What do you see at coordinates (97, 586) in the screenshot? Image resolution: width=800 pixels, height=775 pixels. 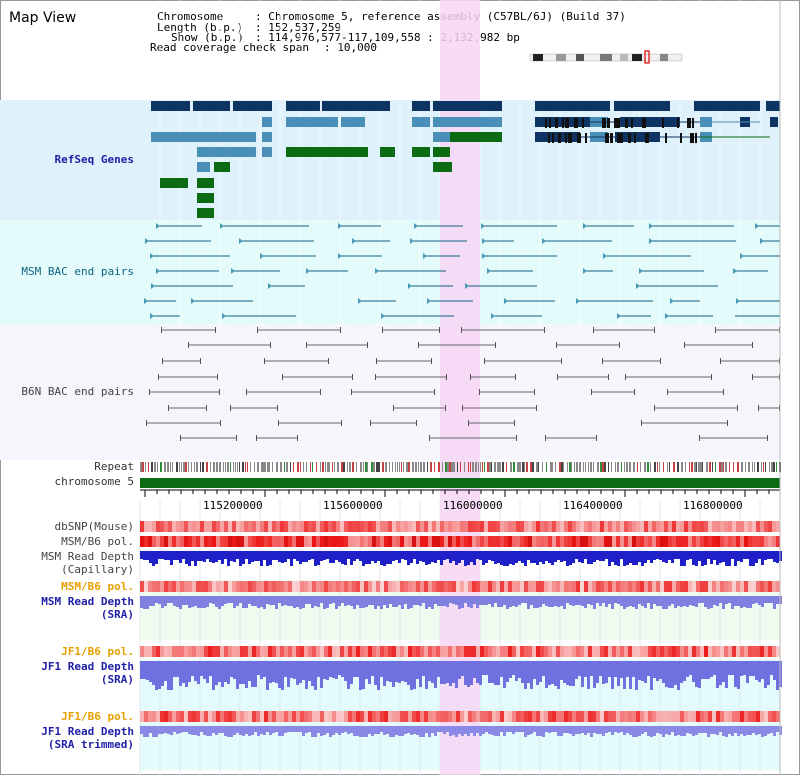 I see `msm-b6-pol2-label: MSM/B6 pol.` at bounding box center [97, 586].